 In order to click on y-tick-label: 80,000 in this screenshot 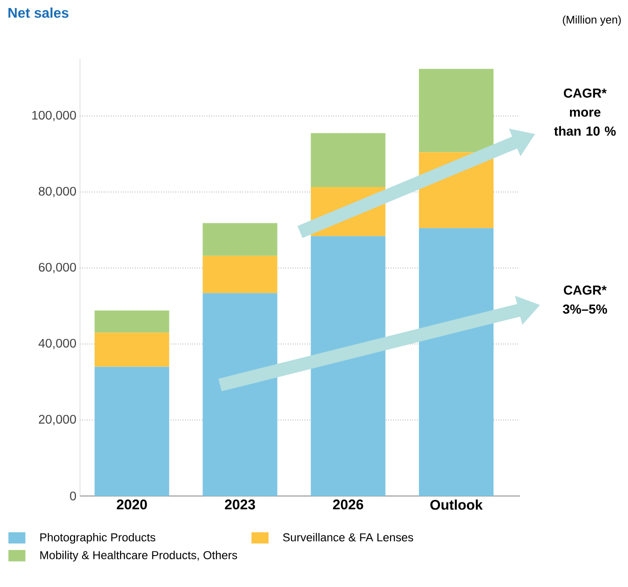, I will do `click(57, 192)`.